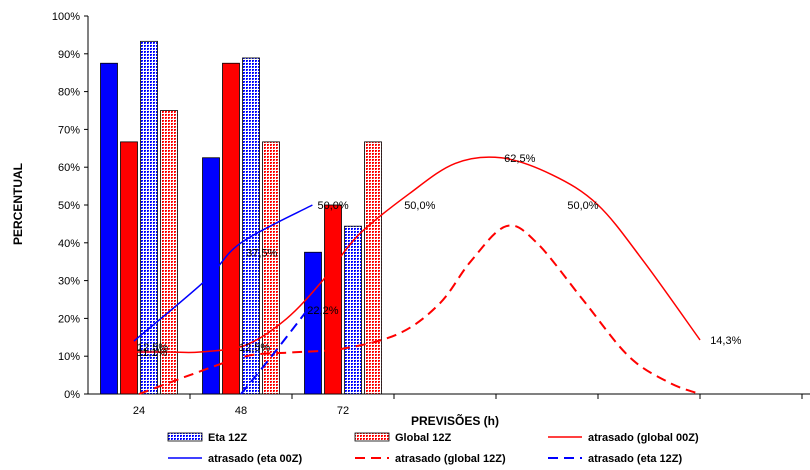 This screenshot has width=810, height=470. Describe the element at coordinates (139, 411) in the screenshot. I see `x-tick-label: 24` at that location.